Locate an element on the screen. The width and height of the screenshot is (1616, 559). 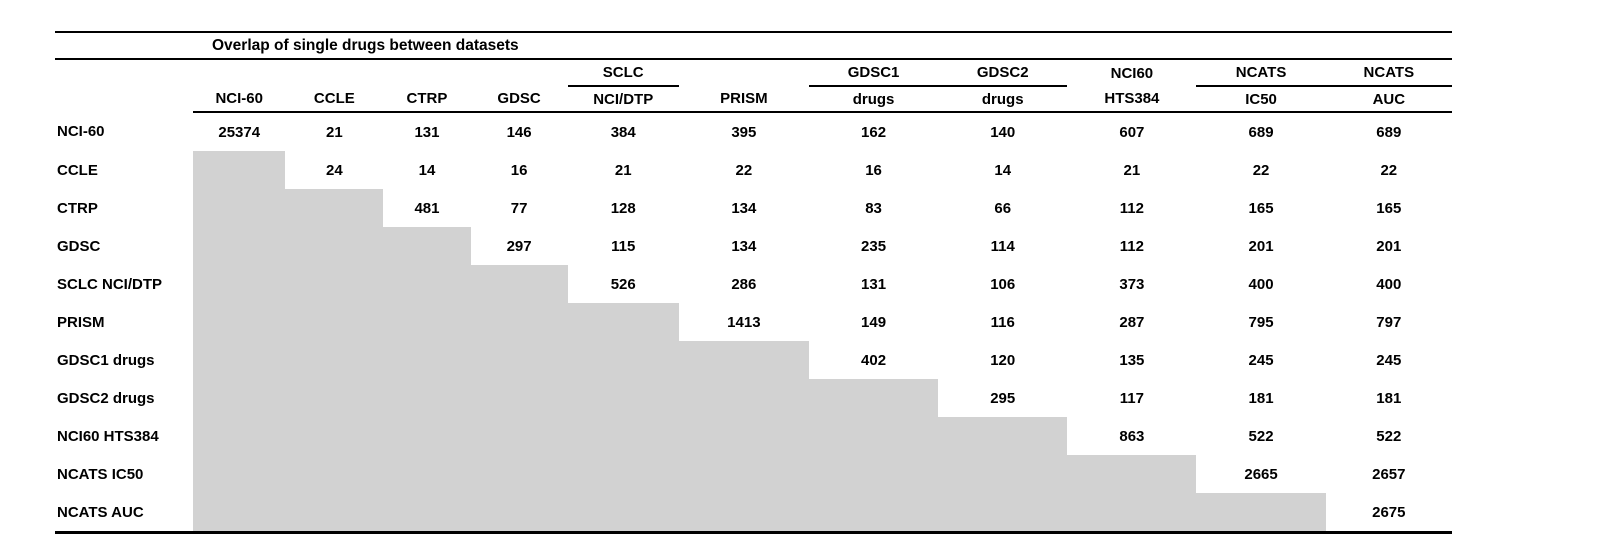
row-label: PRISM is located at coordinates (81, 322).